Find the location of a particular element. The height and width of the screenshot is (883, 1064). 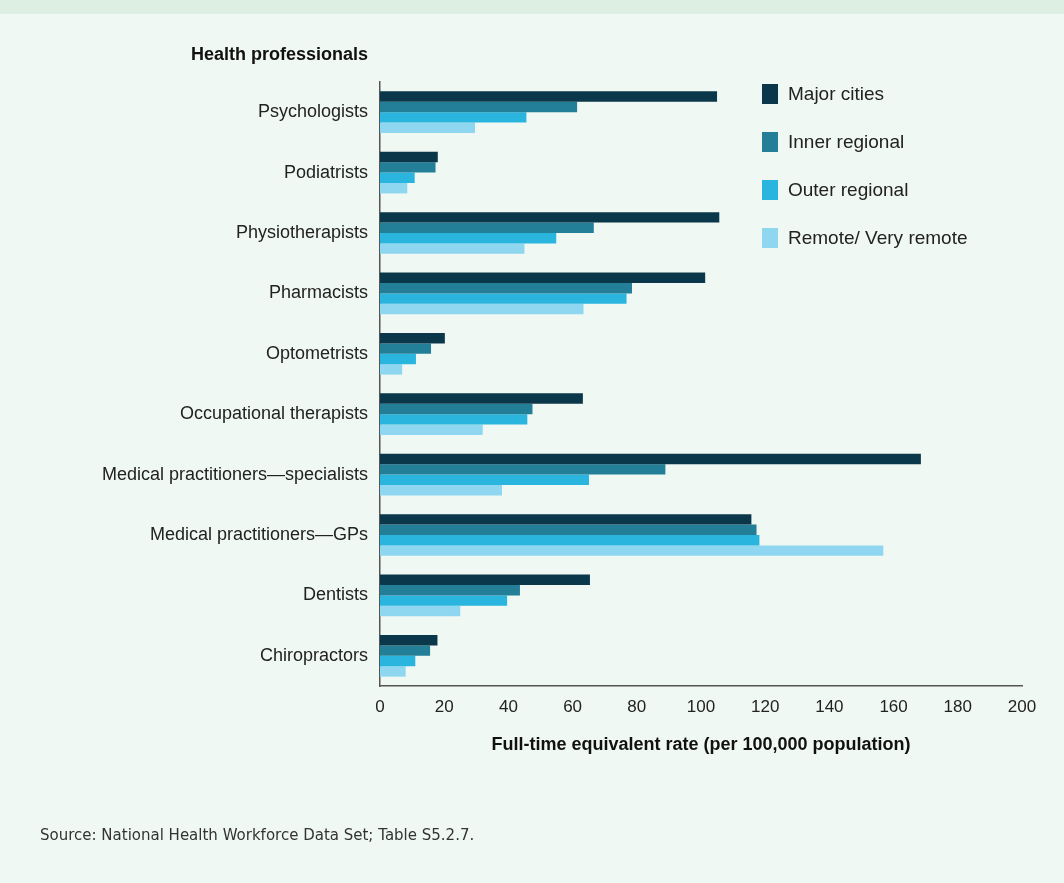

x-tick-label: 20 is located at coordinates (444, 706).